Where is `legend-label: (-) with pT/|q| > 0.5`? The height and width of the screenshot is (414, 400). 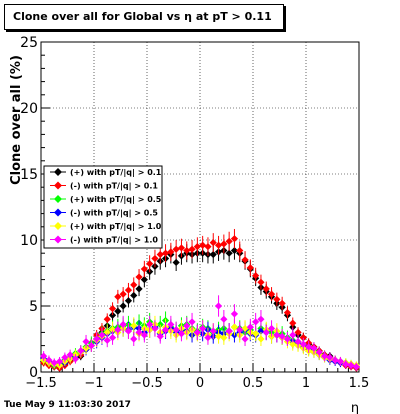
legend-label: (-) with pT/|q| > 0.5 is located at coordinates (114, 213).